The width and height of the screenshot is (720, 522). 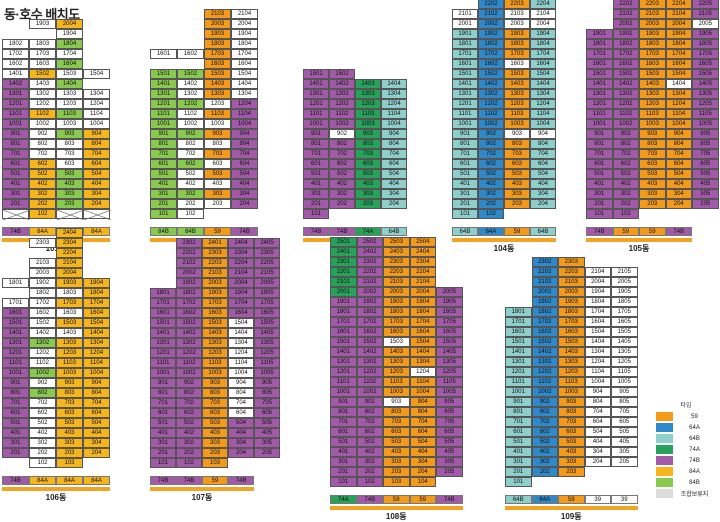 I want to click on unit-cell: 1905, so click(x=449, y=302).